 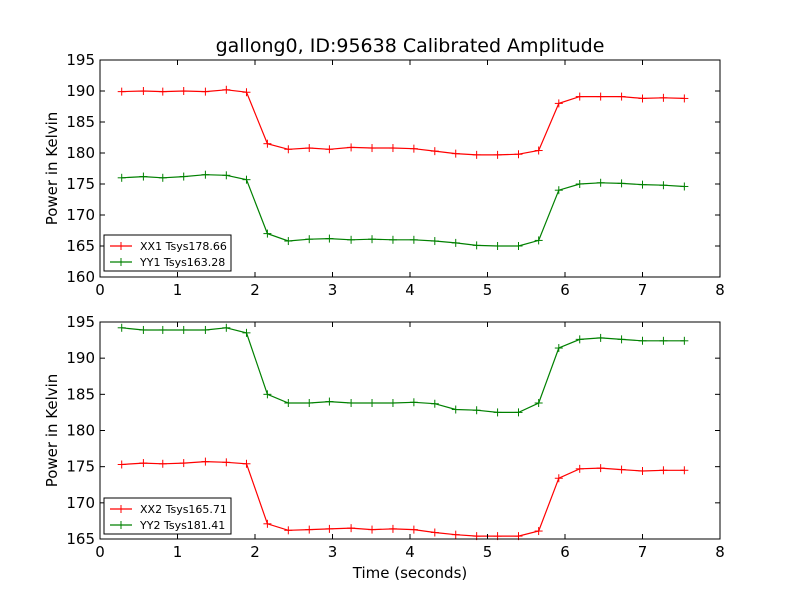 What do you see at coordinates (255, 290) in the screenshot?
I see `x-tick-label: 2` at bounding box center [255, 290].